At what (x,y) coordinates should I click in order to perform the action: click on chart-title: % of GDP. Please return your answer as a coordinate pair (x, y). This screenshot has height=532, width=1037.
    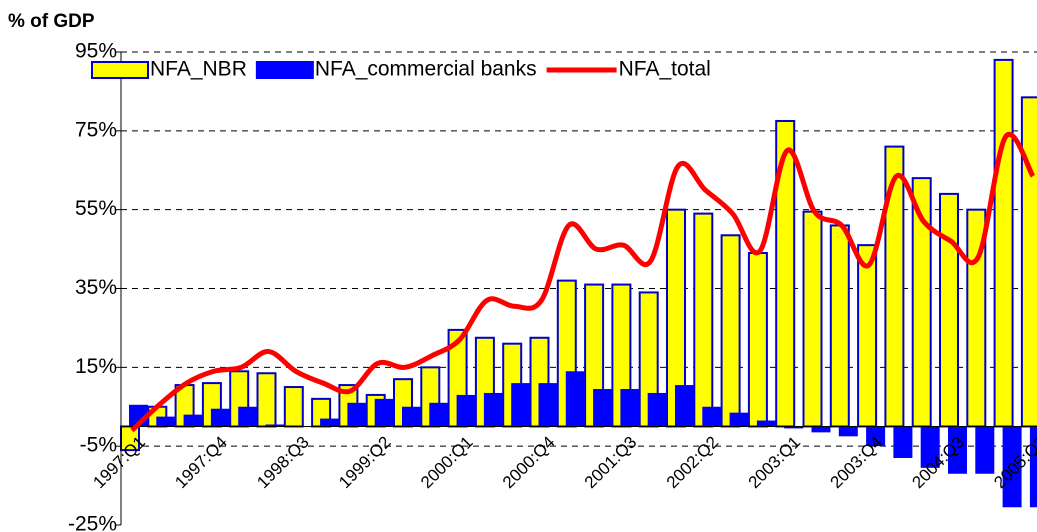
    Looking at the image, I should click on (51, 21).